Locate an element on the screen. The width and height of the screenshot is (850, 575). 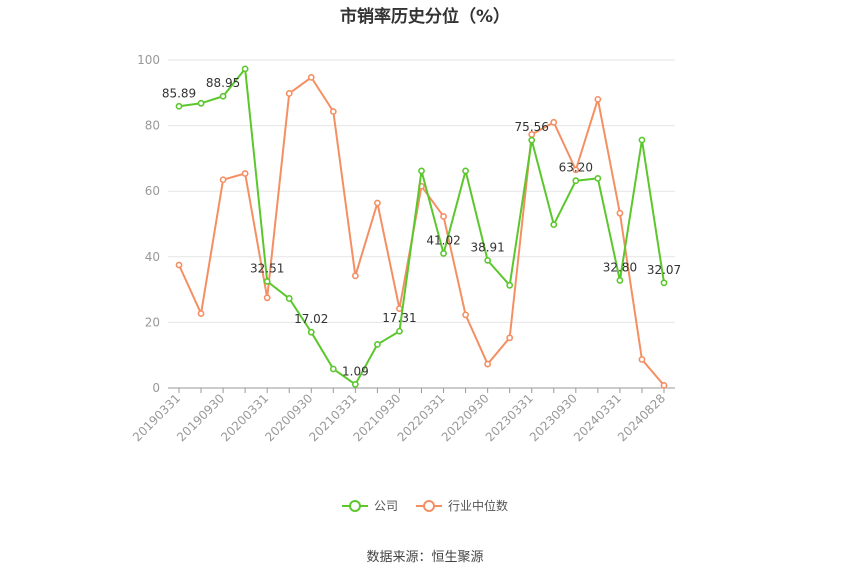
legend: 公司 行业中位数 is located at coordinates (425, 505).